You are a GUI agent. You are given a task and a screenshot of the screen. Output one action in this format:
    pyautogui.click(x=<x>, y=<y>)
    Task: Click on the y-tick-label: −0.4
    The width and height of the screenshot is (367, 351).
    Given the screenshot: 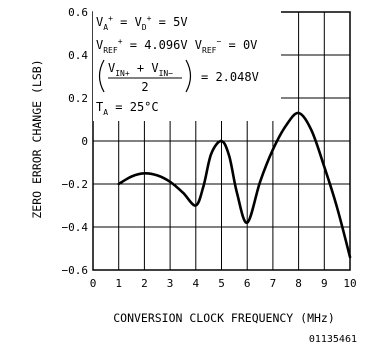 What is the action you would take?
    pyautogui.click(x=75, y=227)
    